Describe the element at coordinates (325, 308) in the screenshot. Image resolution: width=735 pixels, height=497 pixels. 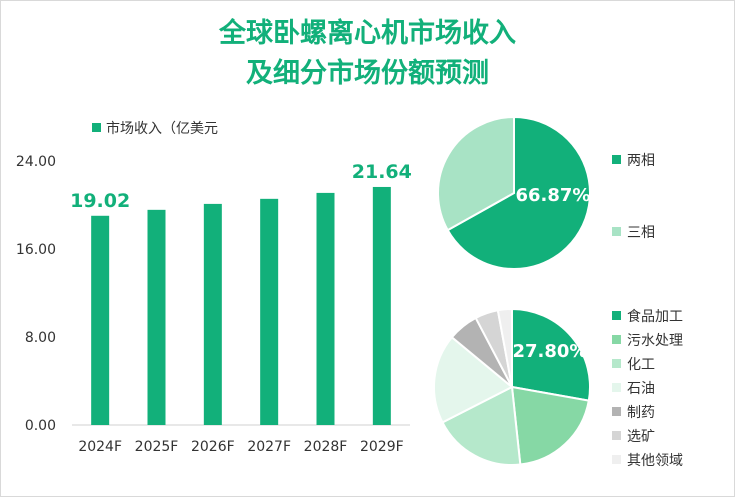
I see `bar-2028F` at that location.